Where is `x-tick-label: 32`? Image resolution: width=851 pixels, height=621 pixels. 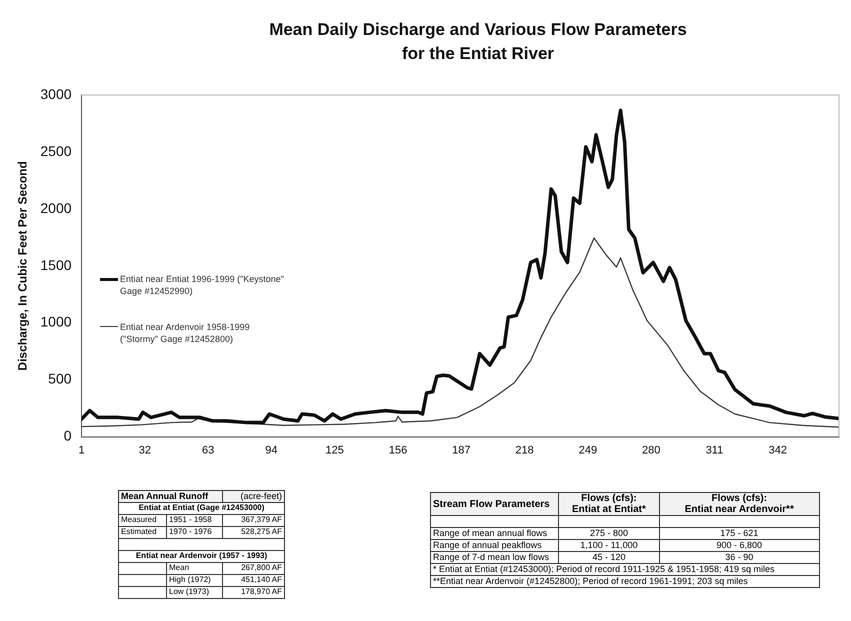
x-tick-label: 32 is located at coordinates (144, 450).